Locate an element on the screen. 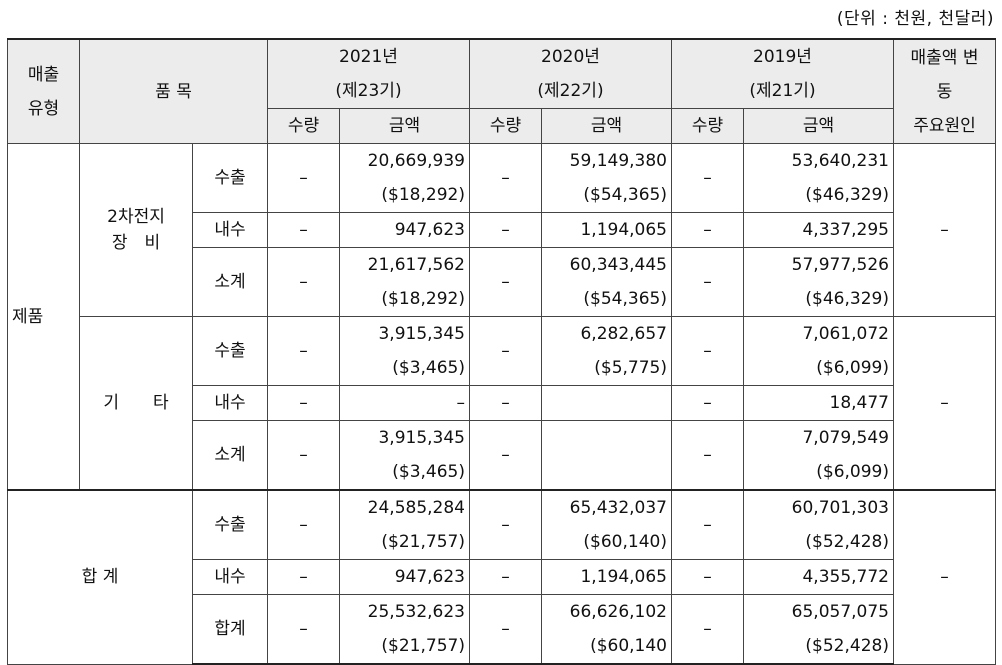  amount-text: ($60,140 is located at coordinates (628, 646).